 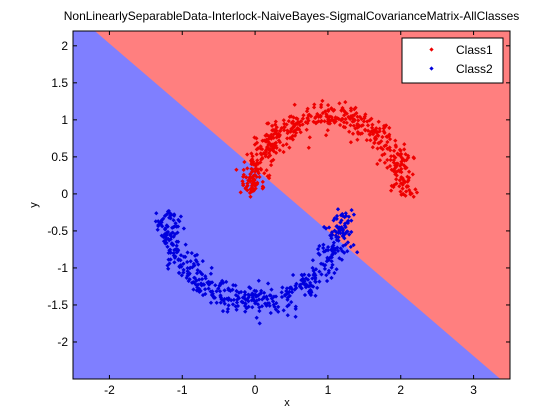 I want to click on x-tick-label: -2, so click(x=109, y=390).